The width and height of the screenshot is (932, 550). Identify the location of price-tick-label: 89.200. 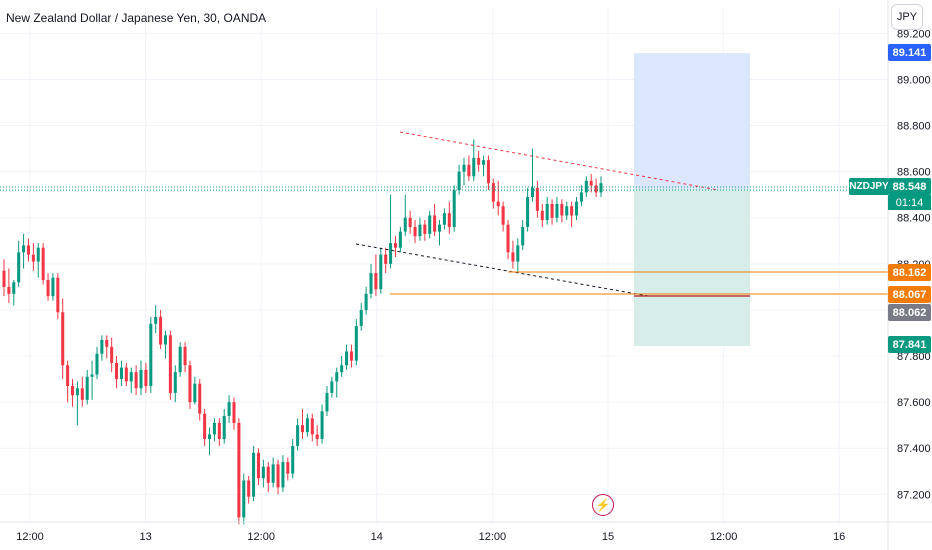
(914, 34).